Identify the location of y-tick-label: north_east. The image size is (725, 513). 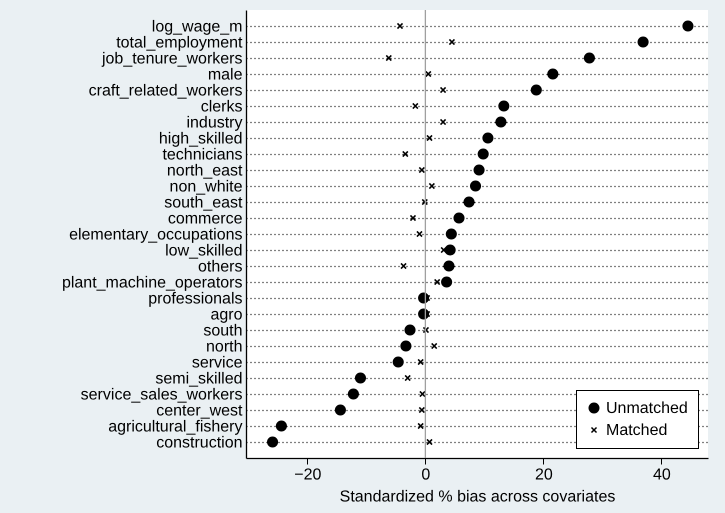
(205, 171).